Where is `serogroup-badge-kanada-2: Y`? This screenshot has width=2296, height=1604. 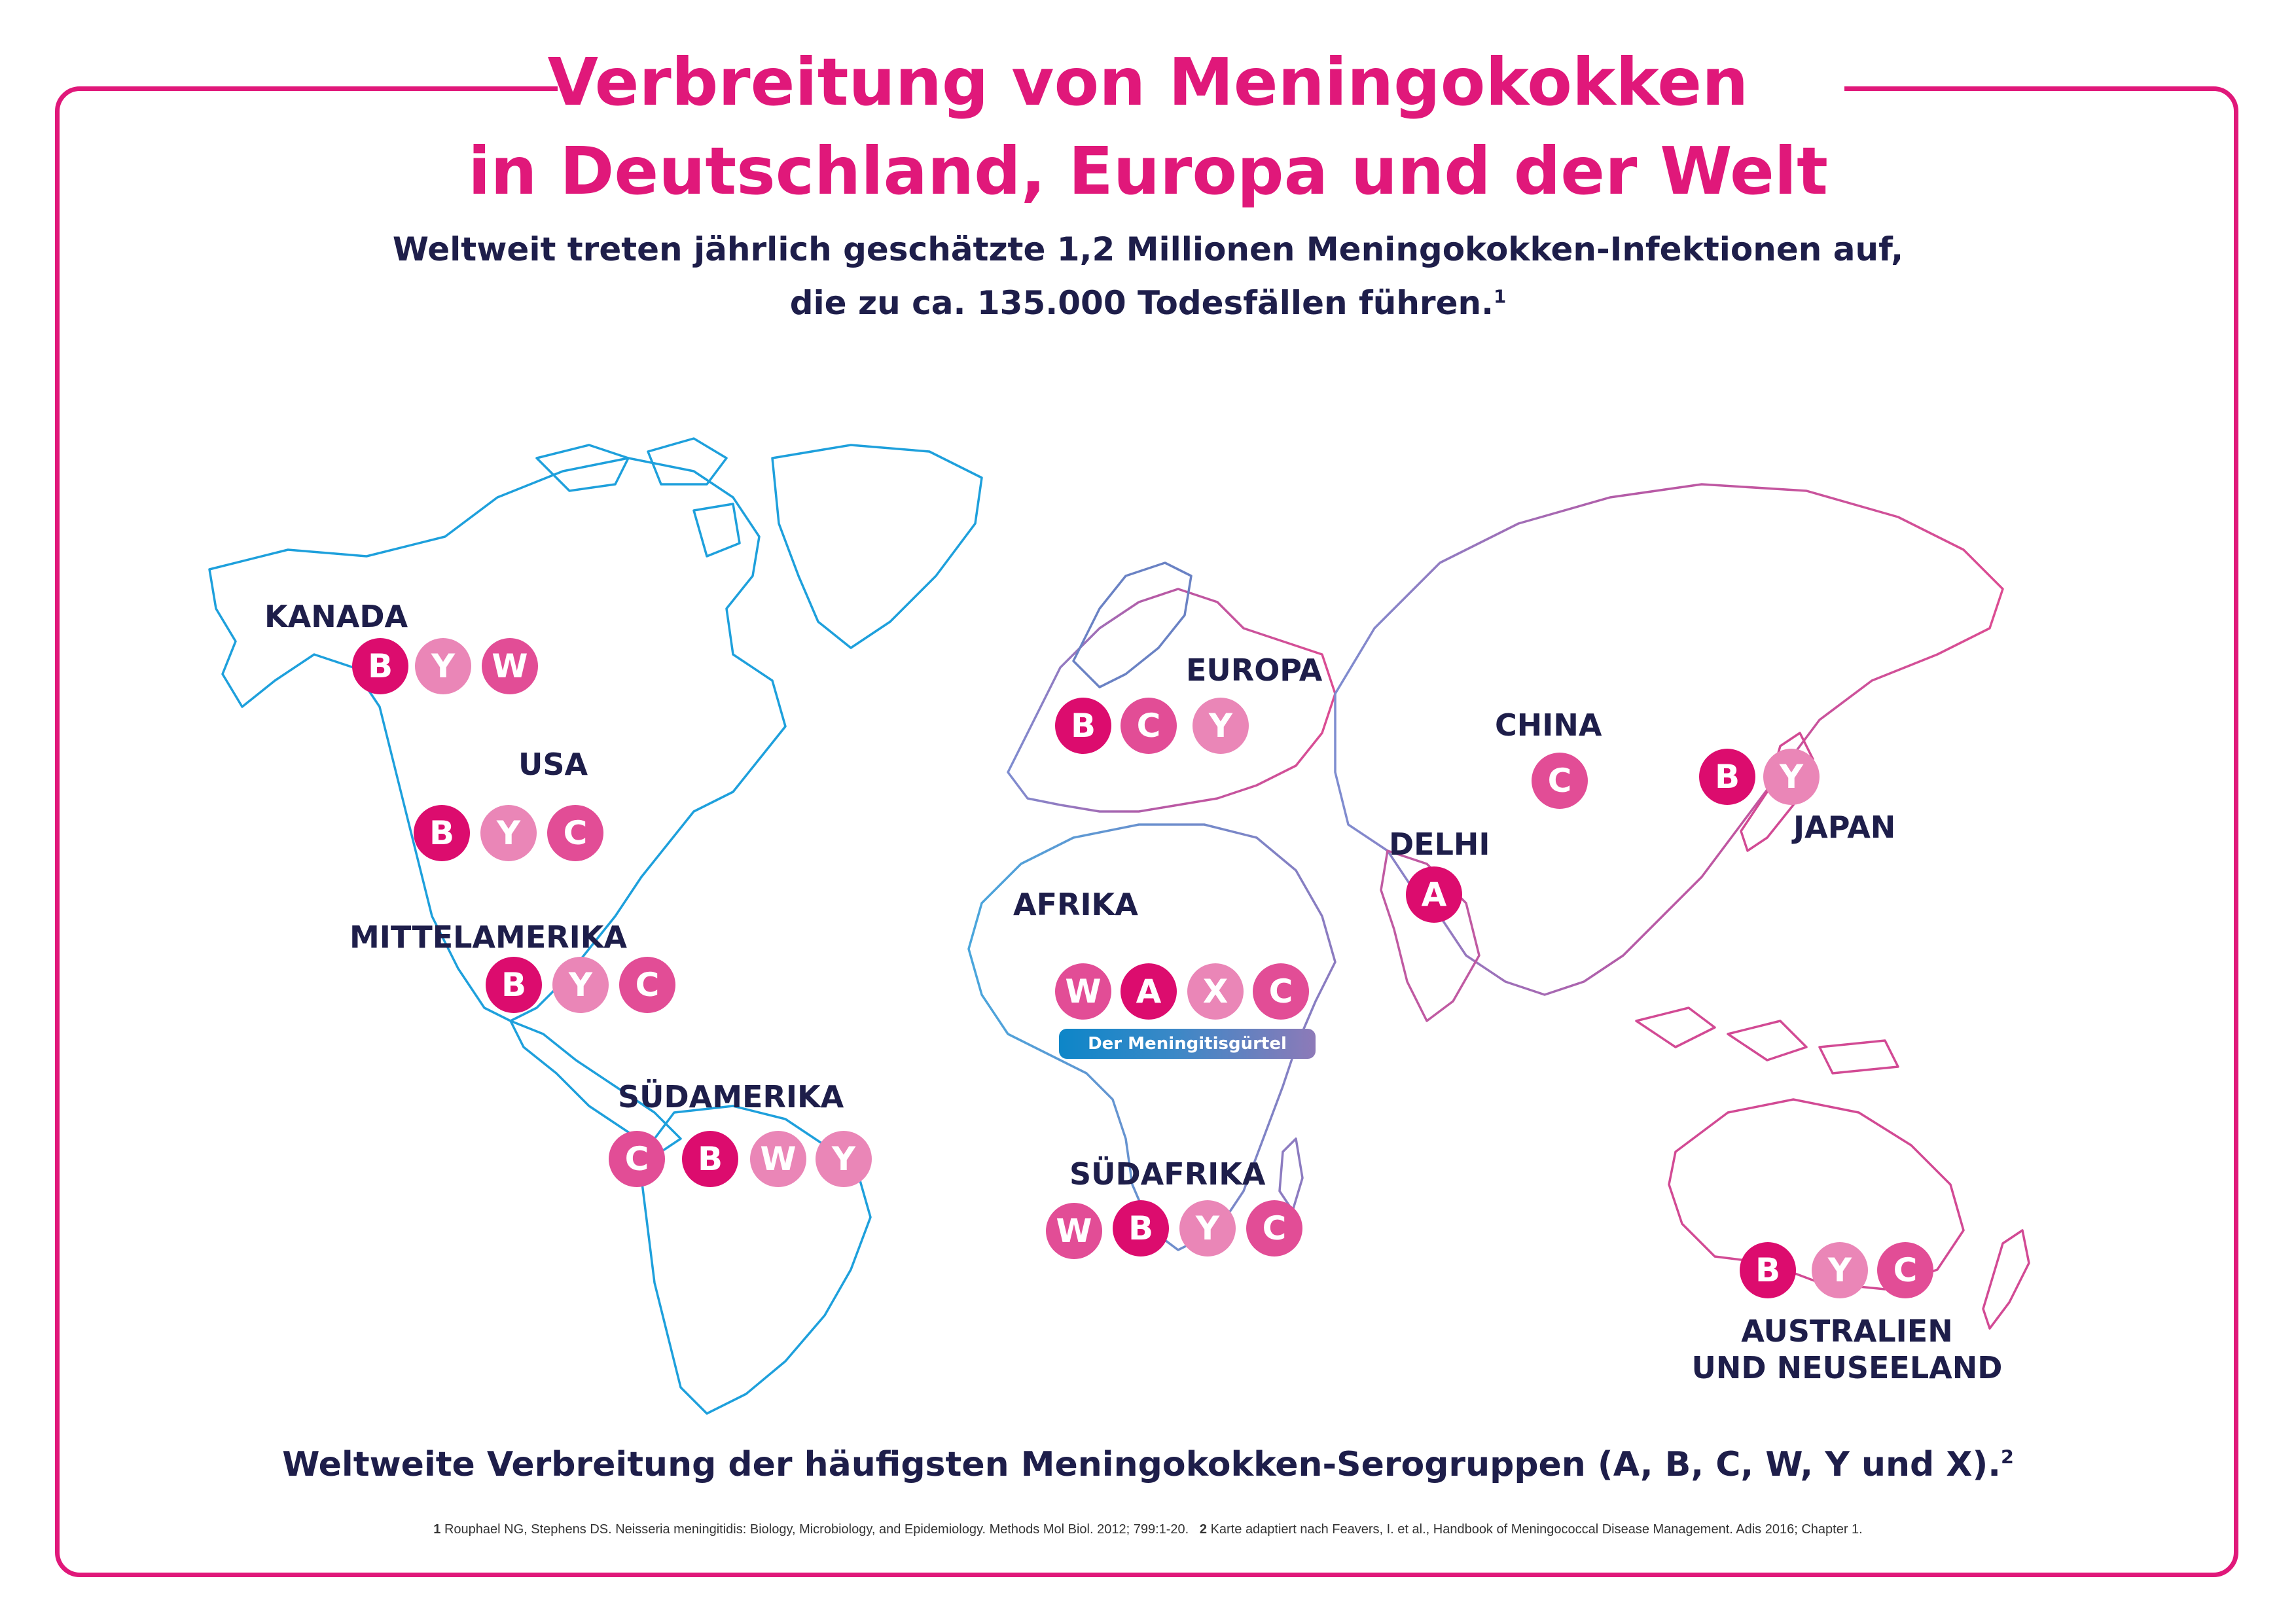
serogroup-badge-kanada-2: Y is located at coordinates (443, 666).